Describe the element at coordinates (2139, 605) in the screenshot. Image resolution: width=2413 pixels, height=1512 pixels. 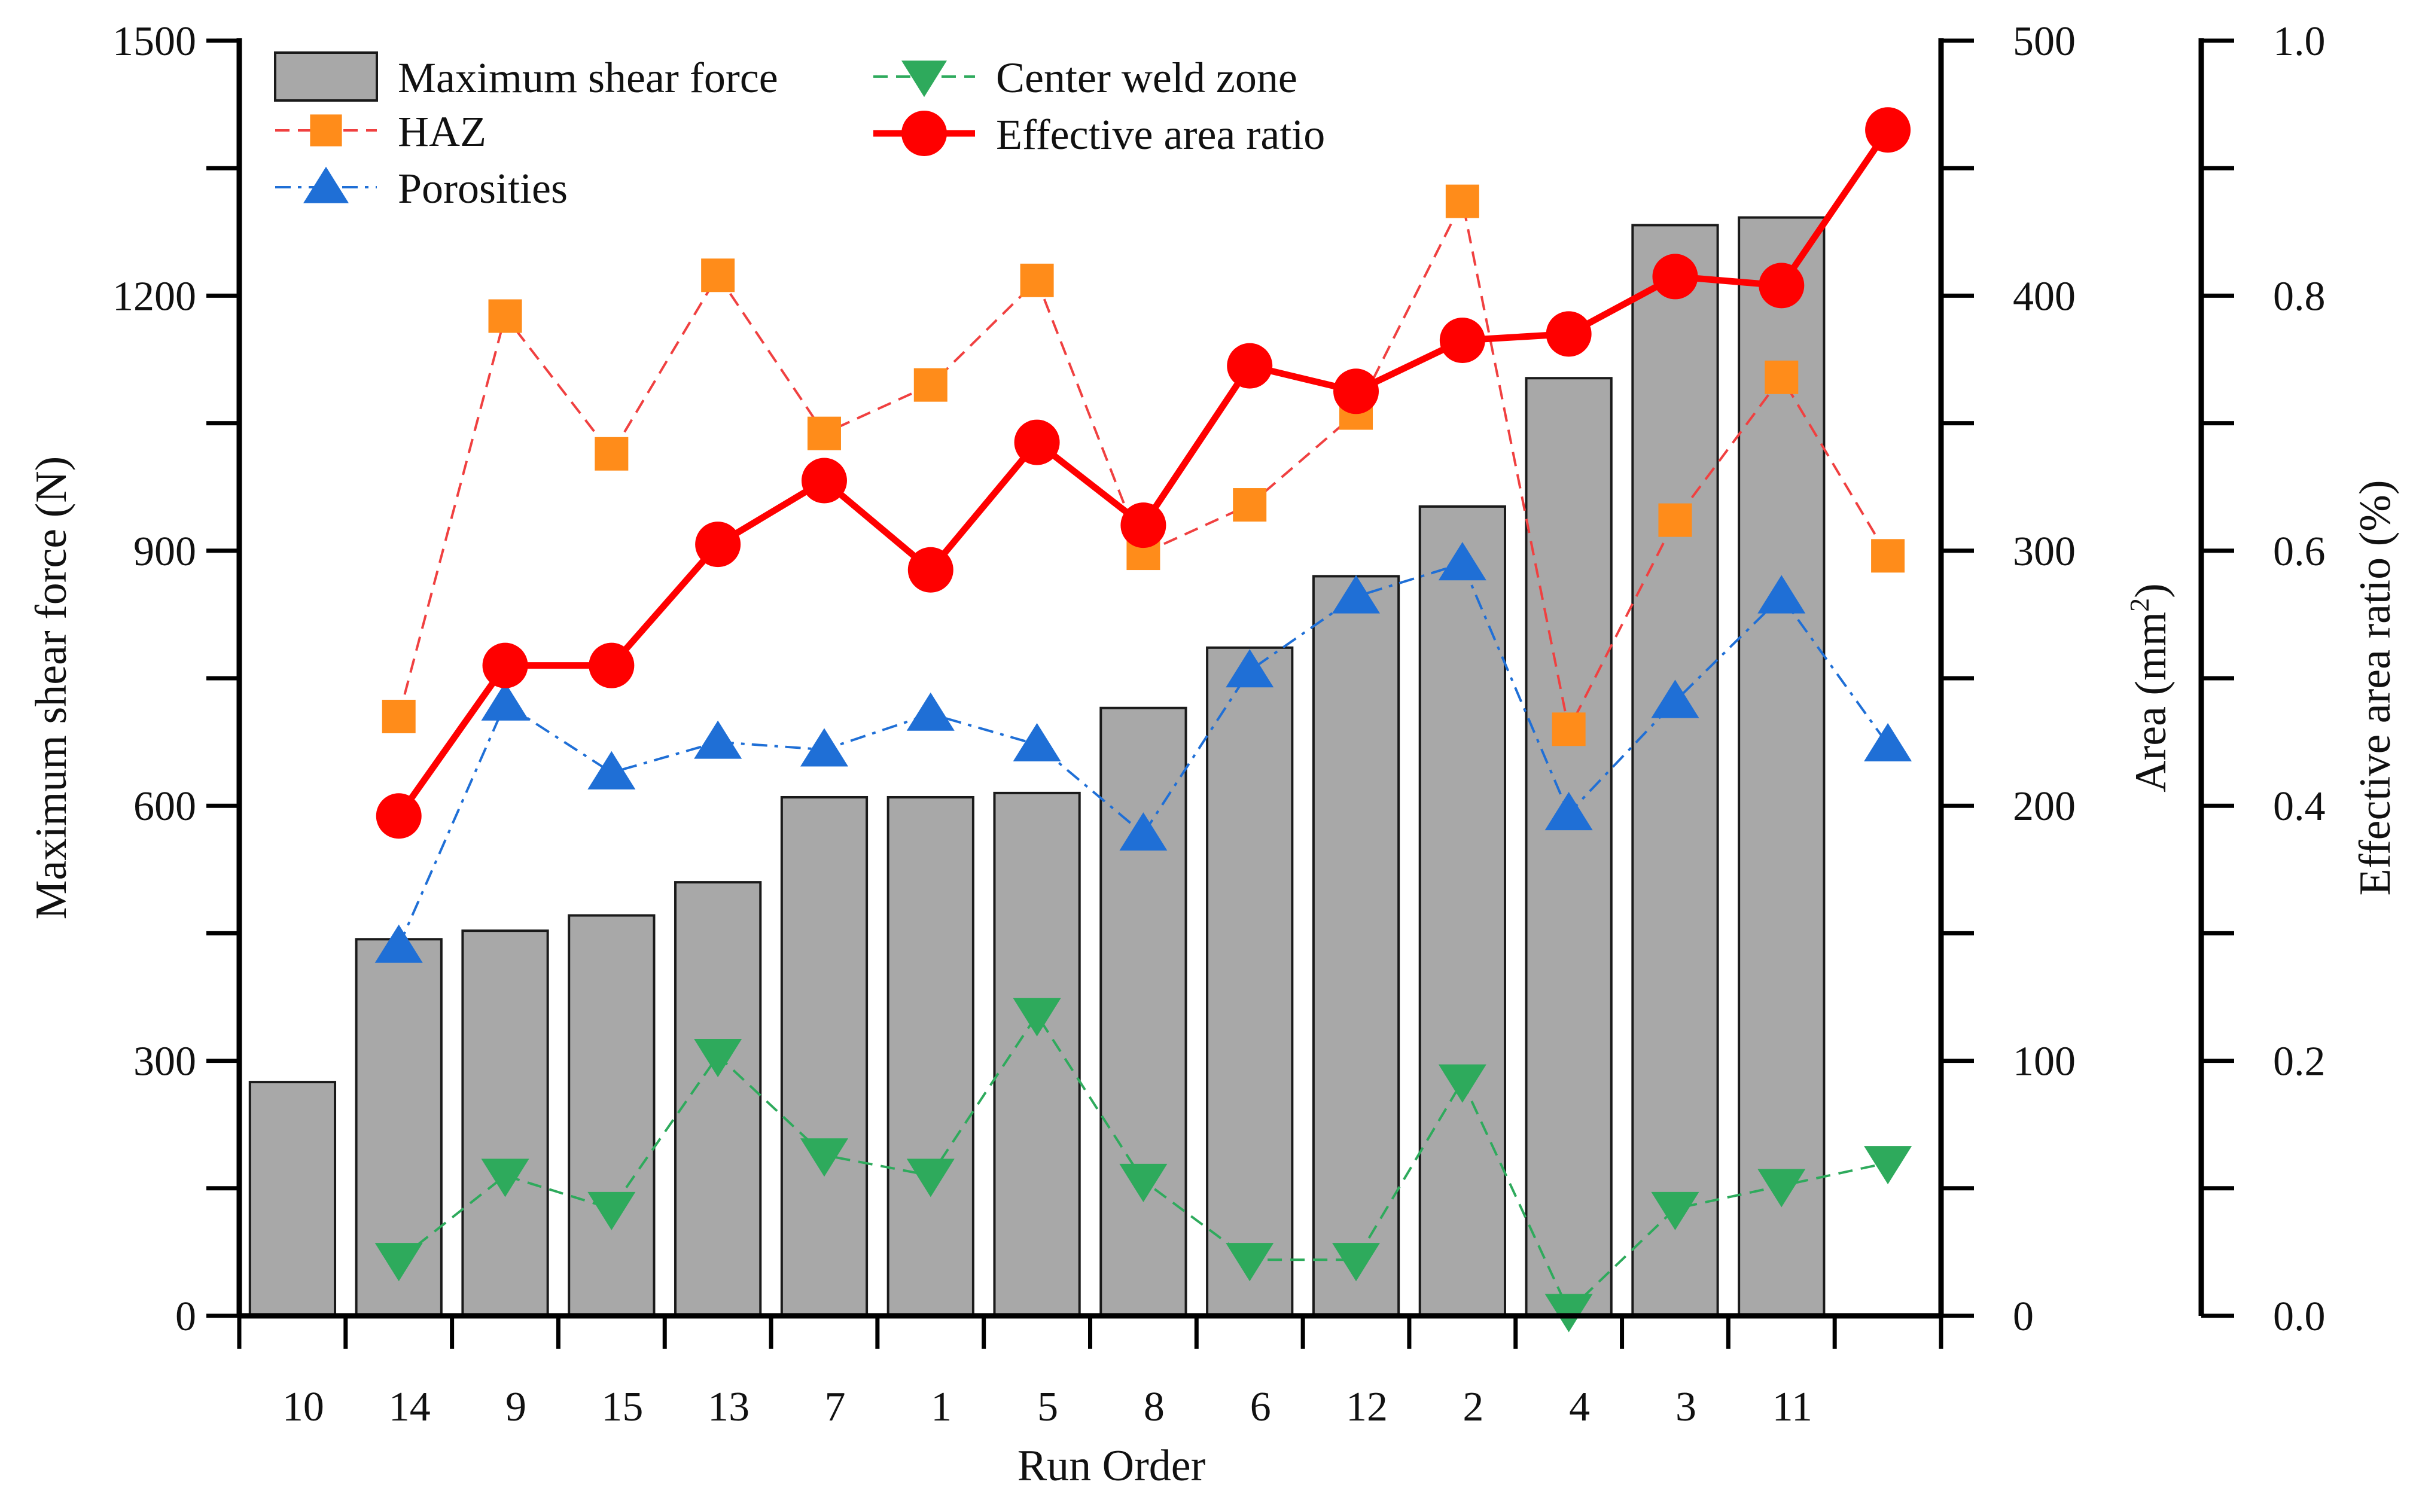
I see `area-title-superscript: 2` at that location.